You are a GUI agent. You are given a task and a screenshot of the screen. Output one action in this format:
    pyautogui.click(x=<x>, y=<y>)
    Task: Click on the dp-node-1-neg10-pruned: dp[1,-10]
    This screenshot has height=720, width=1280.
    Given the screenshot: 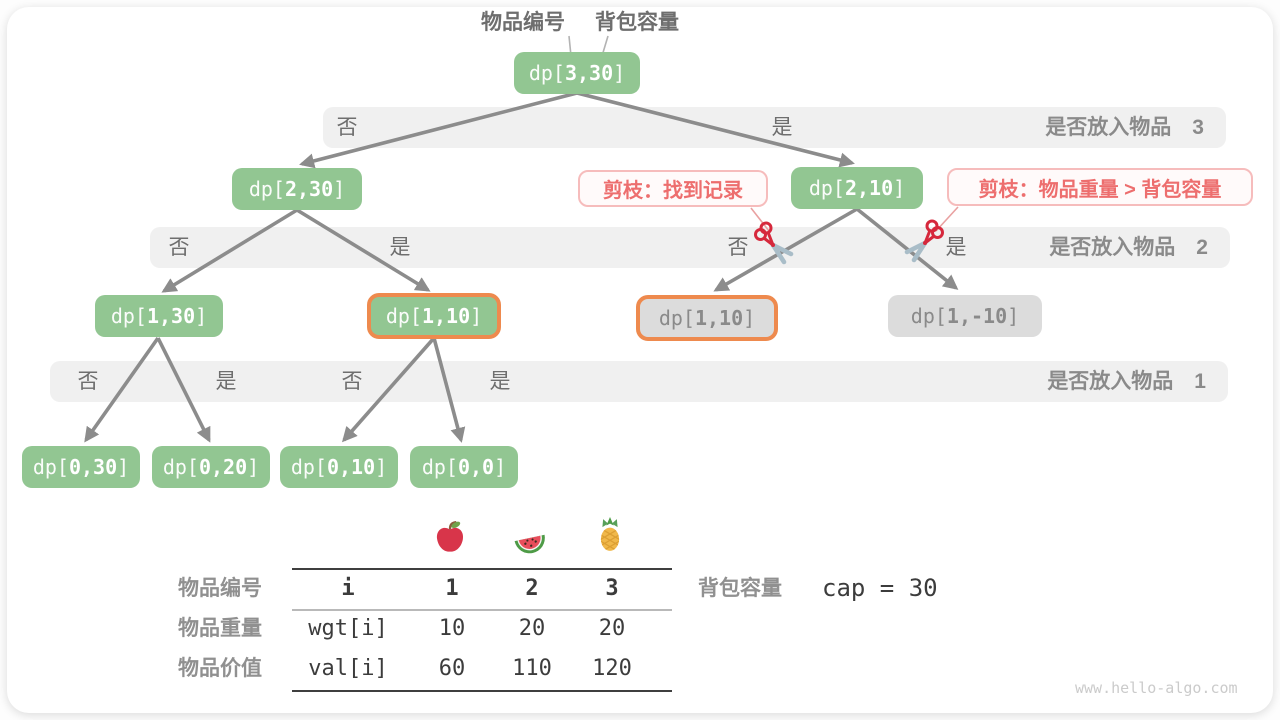 What is the action you would take?
    pyautogui.click(x=965, y=316)
    